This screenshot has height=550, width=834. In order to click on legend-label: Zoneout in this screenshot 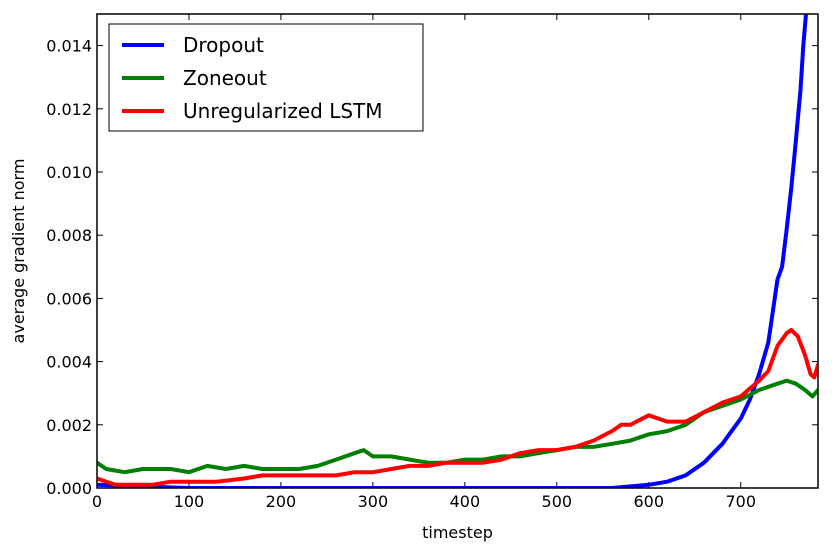, I will do `click(225, 78)`.